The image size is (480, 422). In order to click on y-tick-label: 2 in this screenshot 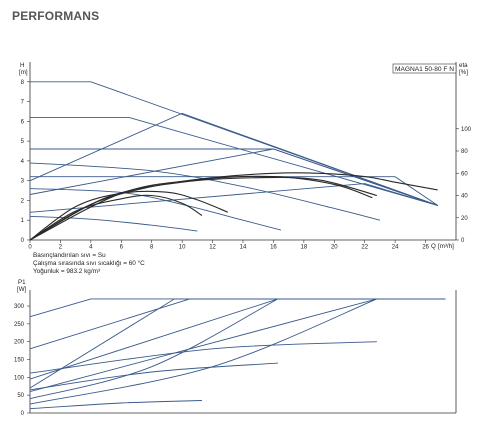, I will do `click(23, 201)`.